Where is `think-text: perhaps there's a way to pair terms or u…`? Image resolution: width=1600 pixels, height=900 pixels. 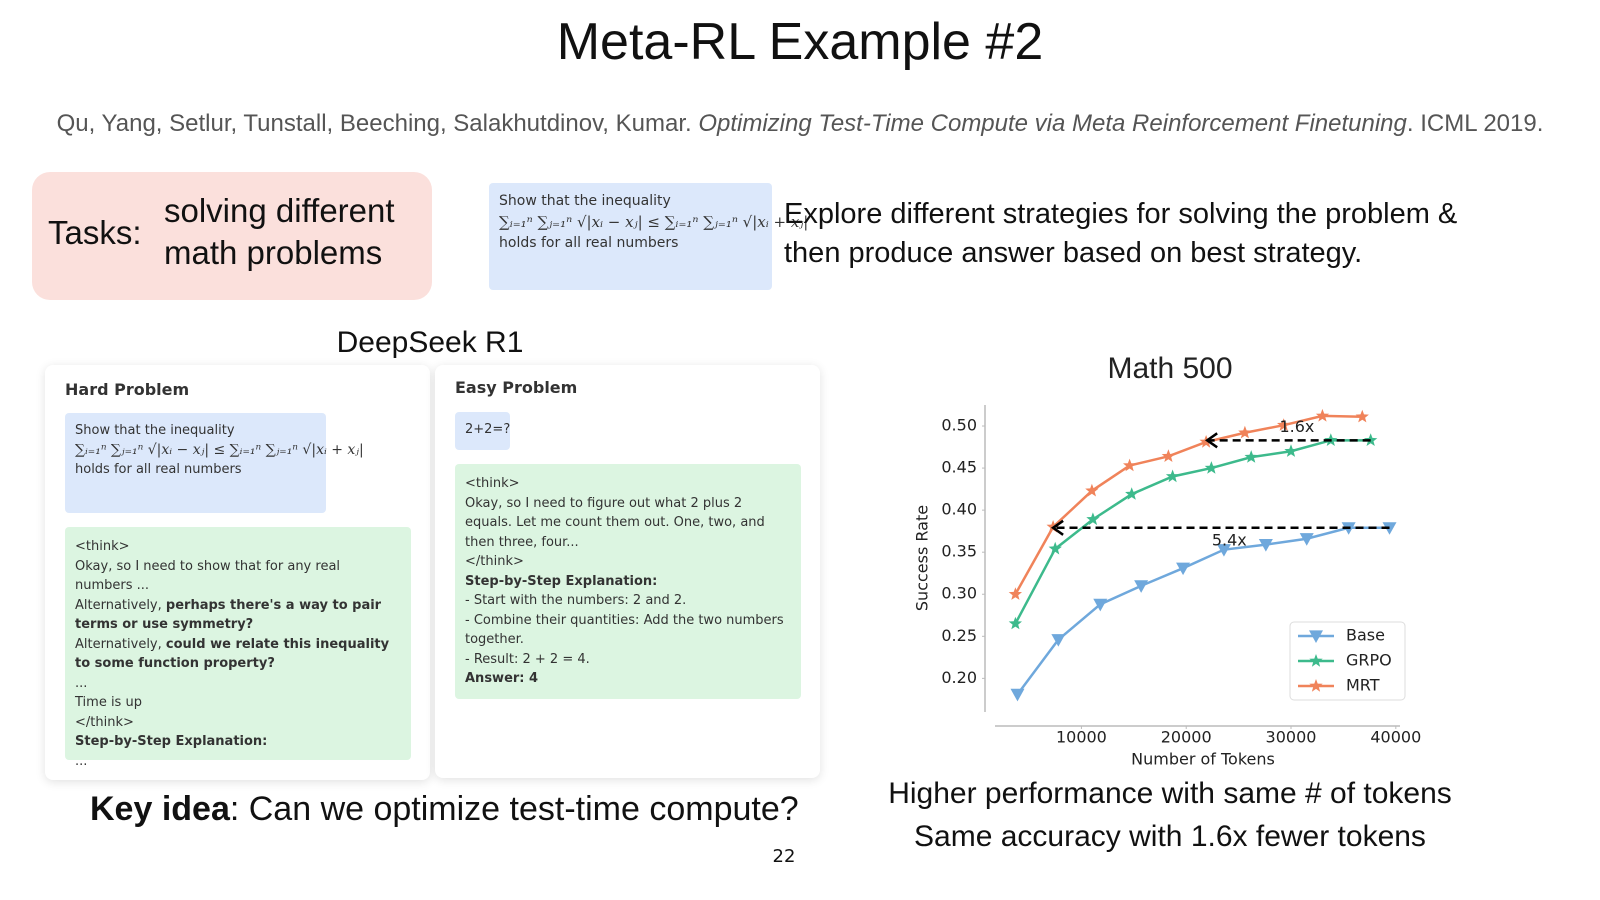 think-text: perhaps there's a way to pair terms or u… is located at coordinates (228, 615).